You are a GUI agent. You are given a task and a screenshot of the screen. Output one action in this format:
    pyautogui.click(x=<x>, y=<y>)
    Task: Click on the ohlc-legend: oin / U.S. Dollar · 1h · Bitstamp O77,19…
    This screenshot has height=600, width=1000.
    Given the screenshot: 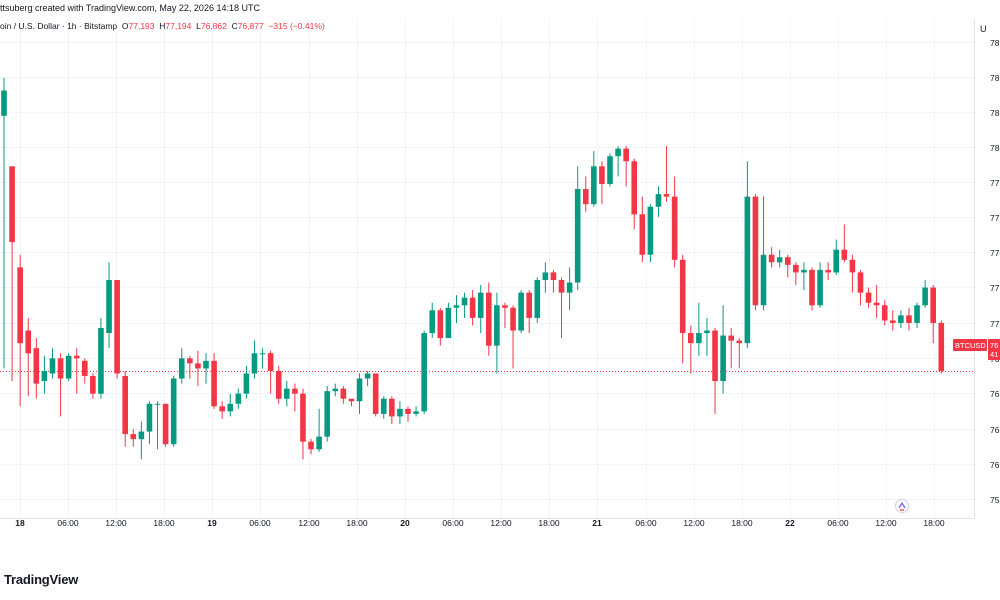 What is the action you would take?
    pyautogui.click(x=162, y=26)
    